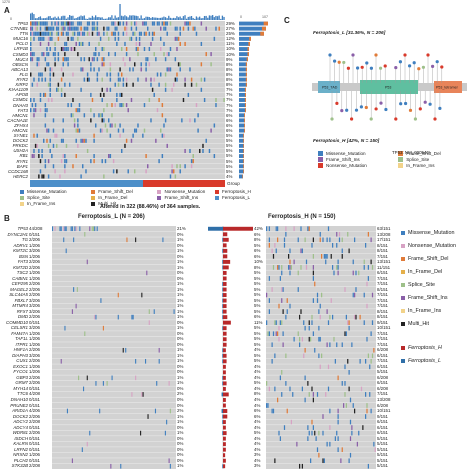  I want to click on legend-label: In_Frame_Ins, so click(420, 165).